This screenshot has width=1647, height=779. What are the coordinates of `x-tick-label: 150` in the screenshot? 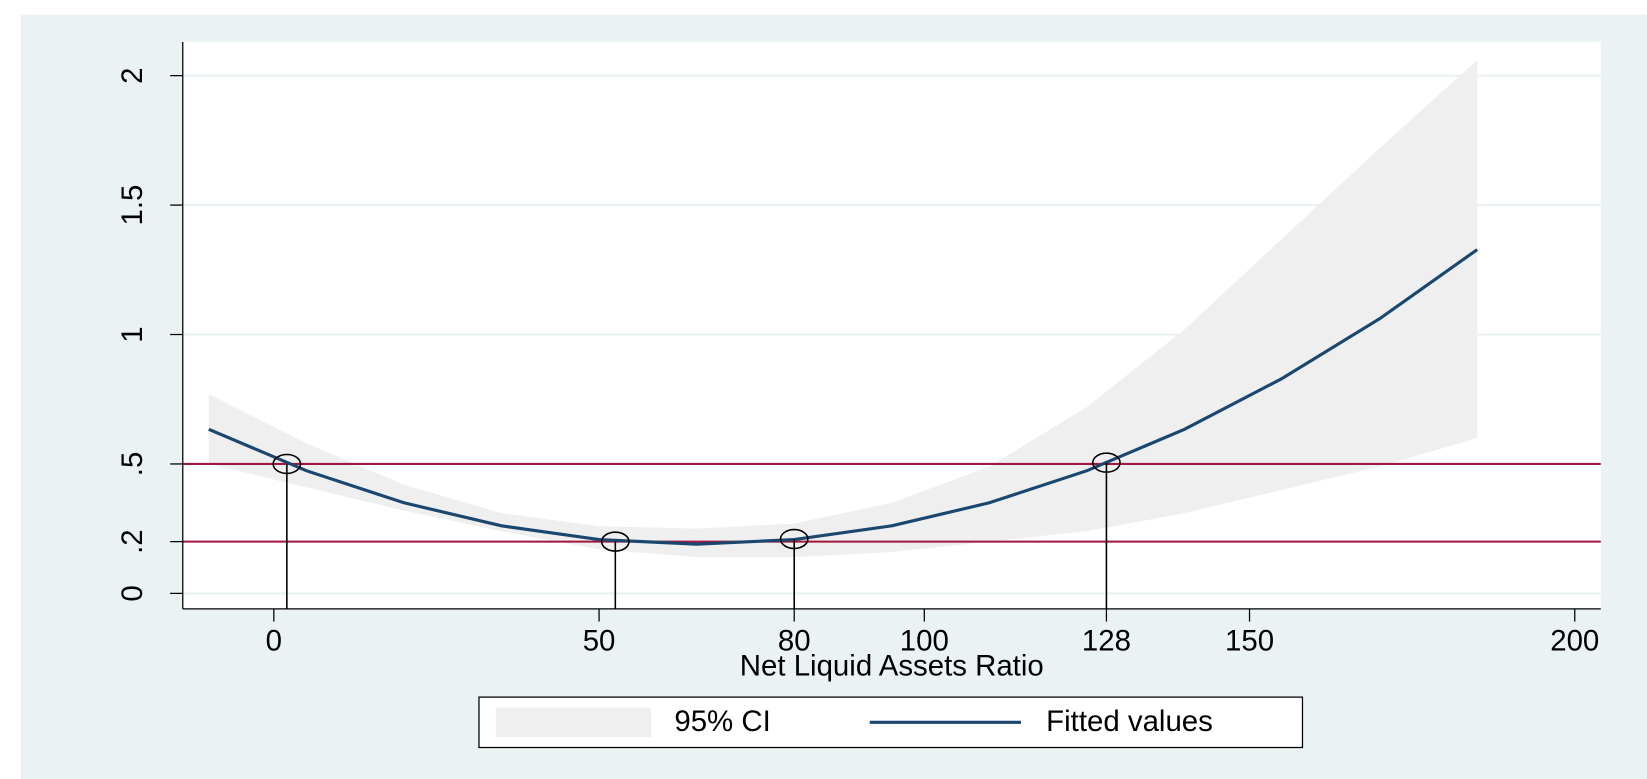 It's located at (1249, 640).